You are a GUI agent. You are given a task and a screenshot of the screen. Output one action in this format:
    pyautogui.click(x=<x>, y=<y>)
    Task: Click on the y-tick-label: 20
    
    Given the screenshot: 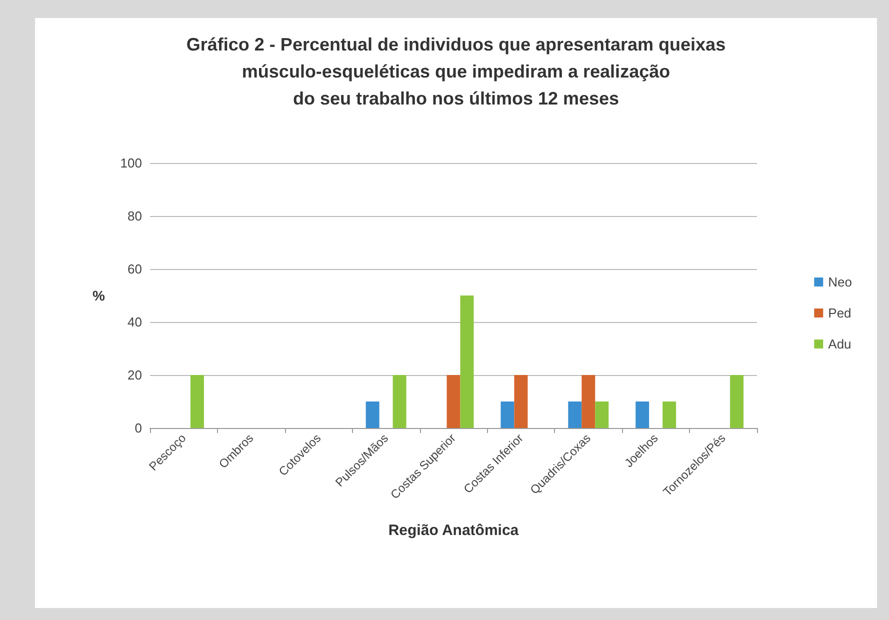 What is the action you would take?
    pyautogui.click(x=135, y=375)
    